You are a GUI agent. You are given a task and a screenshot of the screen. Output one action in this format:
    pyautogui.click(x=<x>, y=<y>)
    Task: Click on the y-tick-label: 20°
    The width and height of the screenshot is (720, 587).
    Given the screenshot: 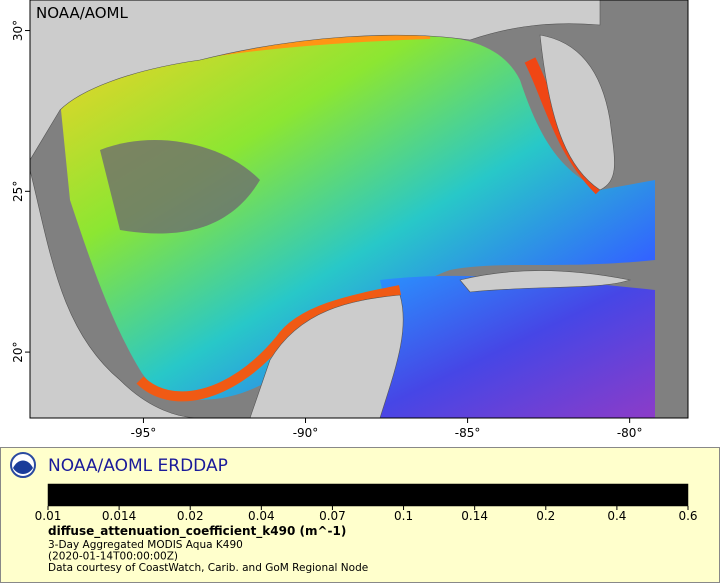 What is the action you would take?
    pyautogui.click(x=18, y=351)
    